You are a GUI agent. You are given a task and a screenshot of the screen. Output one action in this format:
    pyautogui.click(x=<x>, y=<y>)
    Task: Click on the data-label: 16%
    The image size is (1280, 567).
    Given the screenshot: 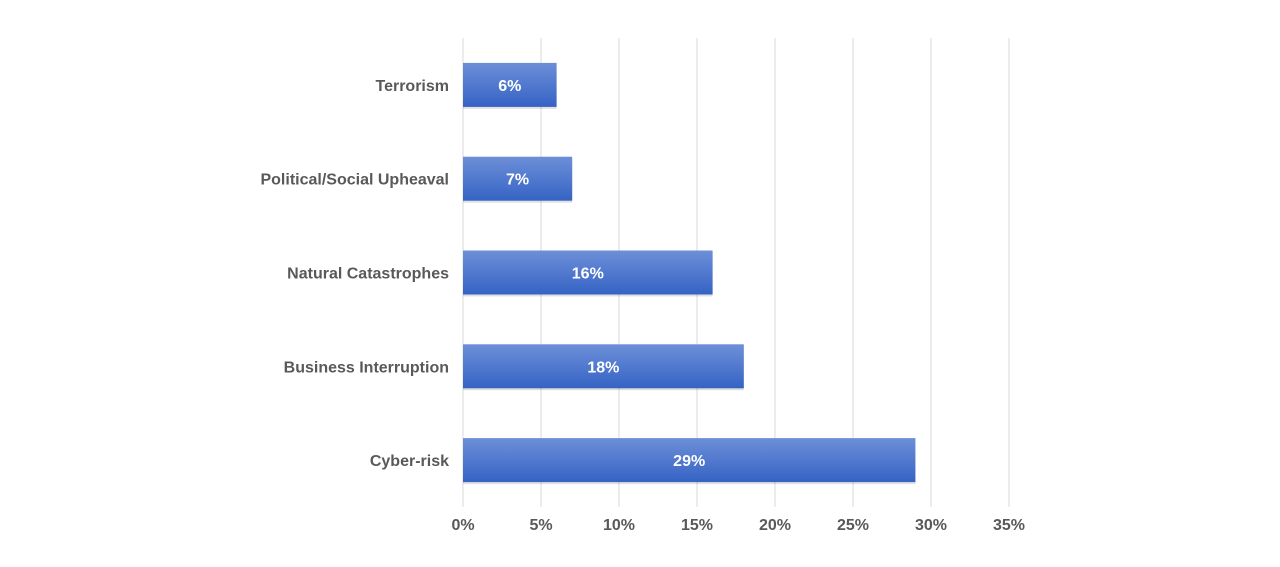 What is the action you would take?
    pyautogui.click(x=588, y=274)
    